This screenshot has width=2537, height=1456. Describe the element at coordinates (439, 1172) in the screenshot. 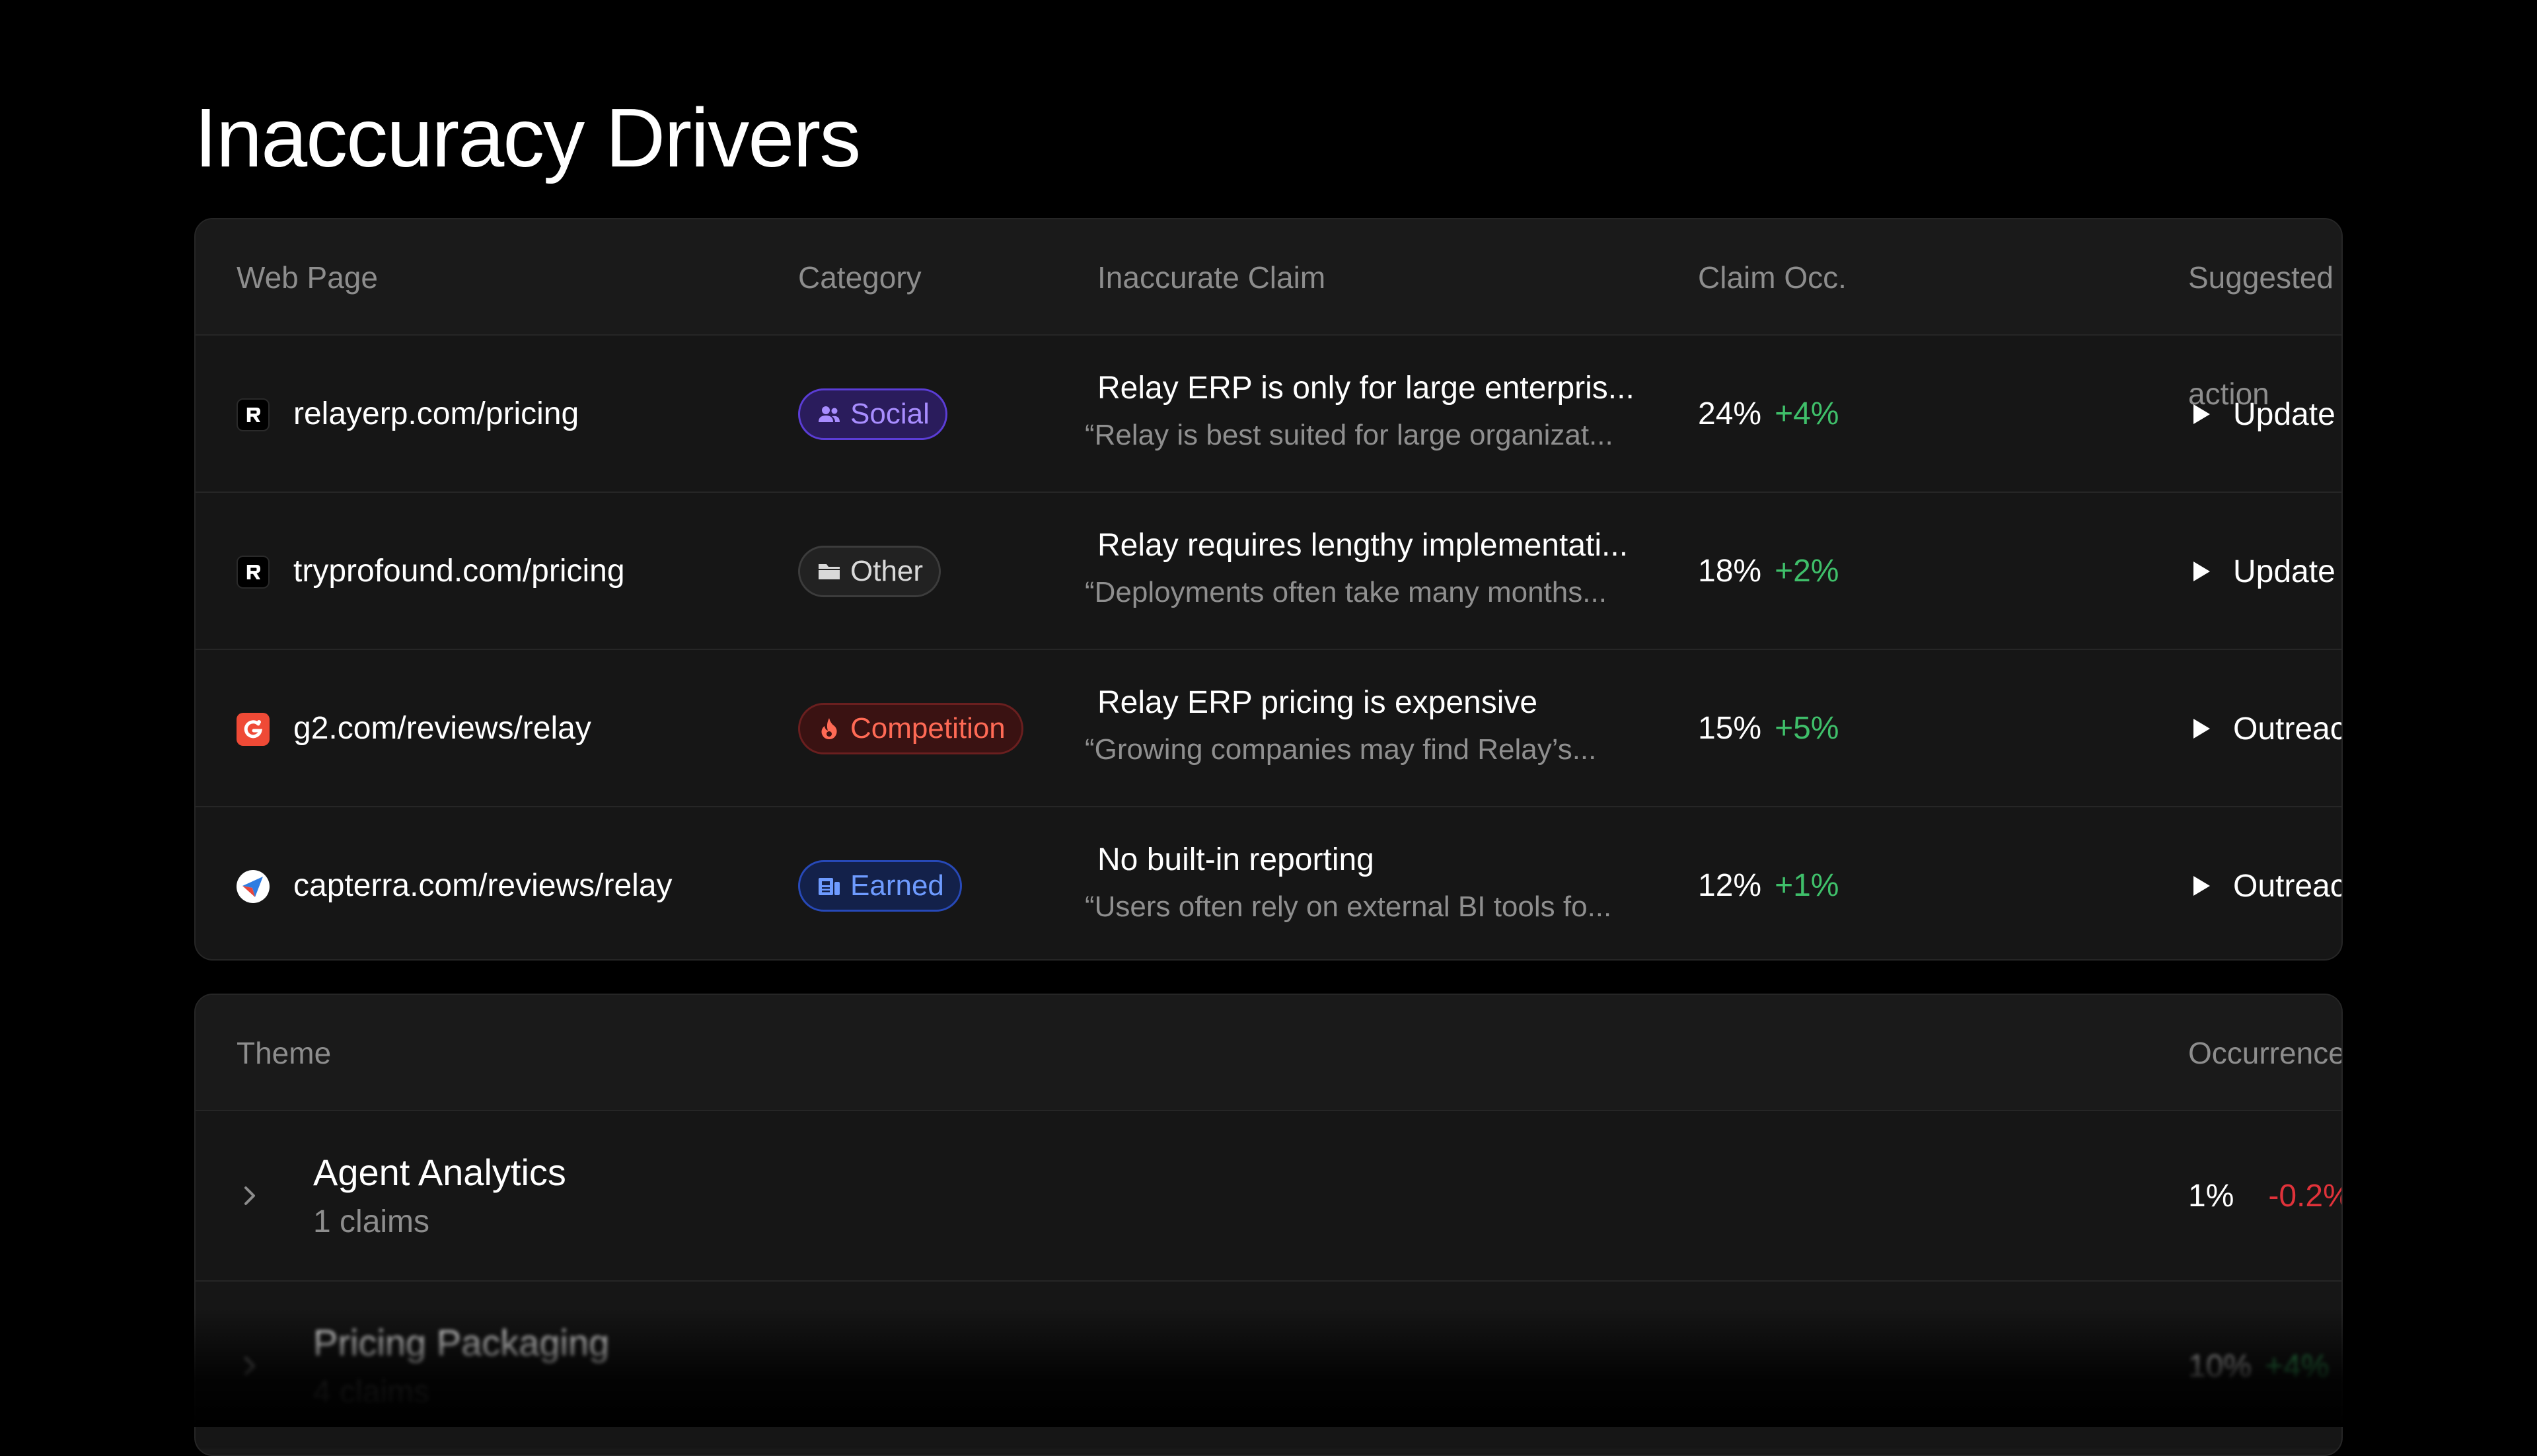

I see `theme-name: Agent Analytics` at that location.